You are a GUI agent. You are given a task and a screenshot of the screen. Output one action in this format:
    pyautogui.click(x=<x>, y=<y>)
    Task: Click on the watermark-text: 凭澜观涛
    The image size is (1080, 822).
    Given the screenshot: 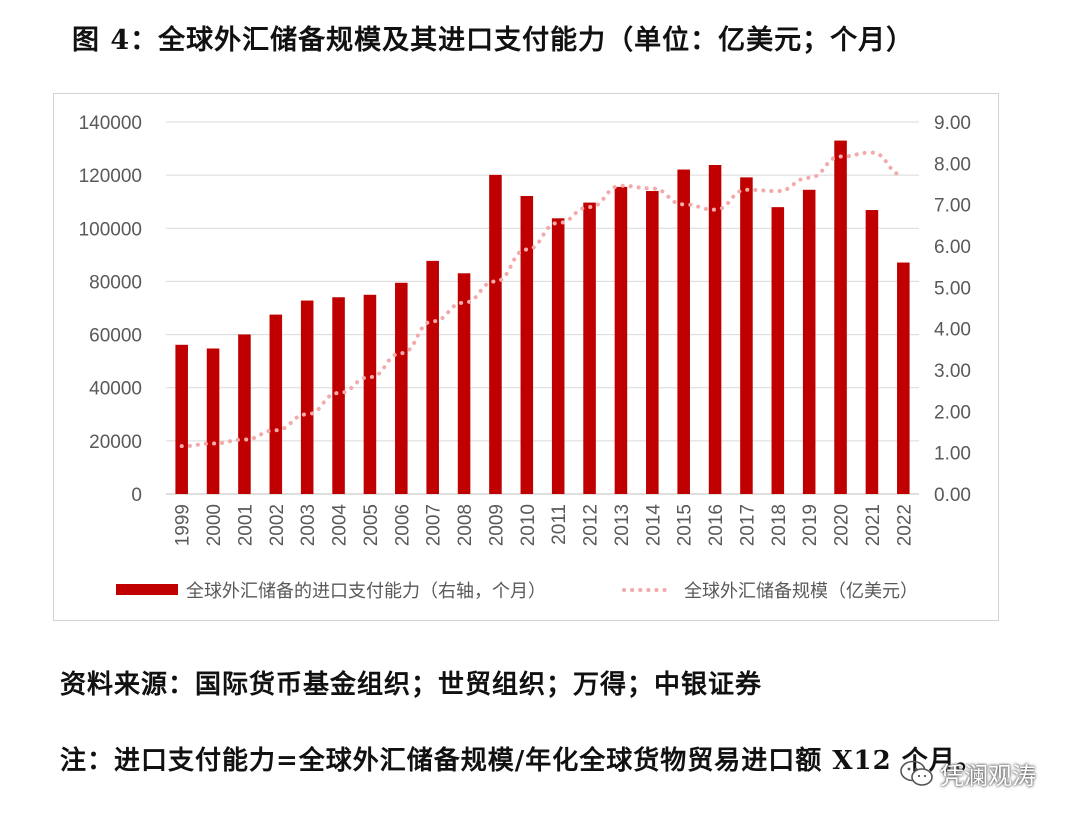 What is the action you would take?
    pyautogui.click(x=988, y=776)
    